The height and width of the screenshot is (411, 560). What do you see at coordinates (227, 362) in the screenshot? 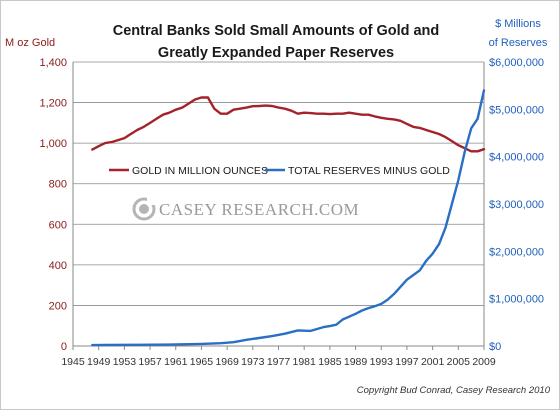
I see `x-tick-label: 1969` at bounding box center [227, 362].